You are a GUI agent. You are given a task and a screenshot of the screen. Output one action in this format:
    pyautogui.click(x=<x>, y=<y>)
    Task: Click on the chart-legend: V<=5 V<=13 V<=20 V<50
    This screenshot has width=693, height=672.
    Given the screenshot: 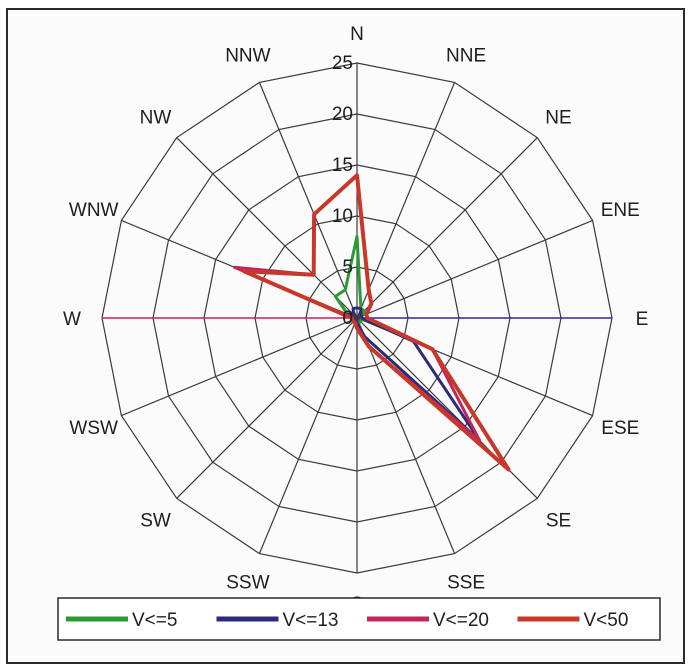 What is the action you would take?
    pyautogui.click(x=359, y=619)
    